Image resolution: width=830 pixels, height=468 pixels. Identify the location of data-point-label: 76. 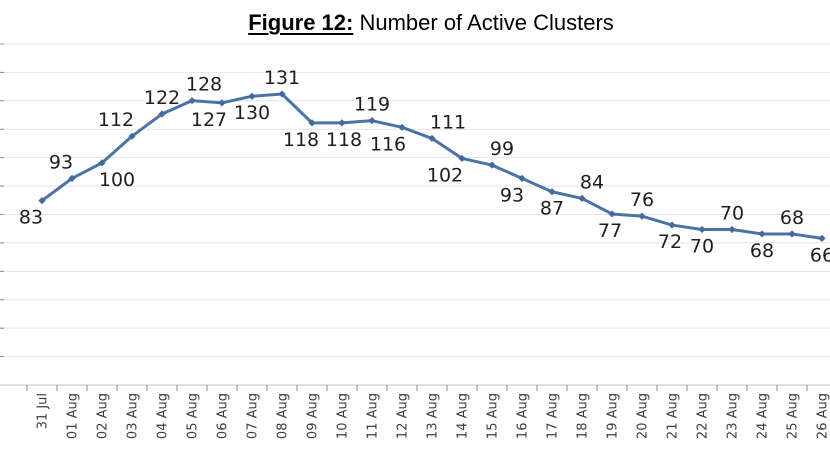
(642, 200).